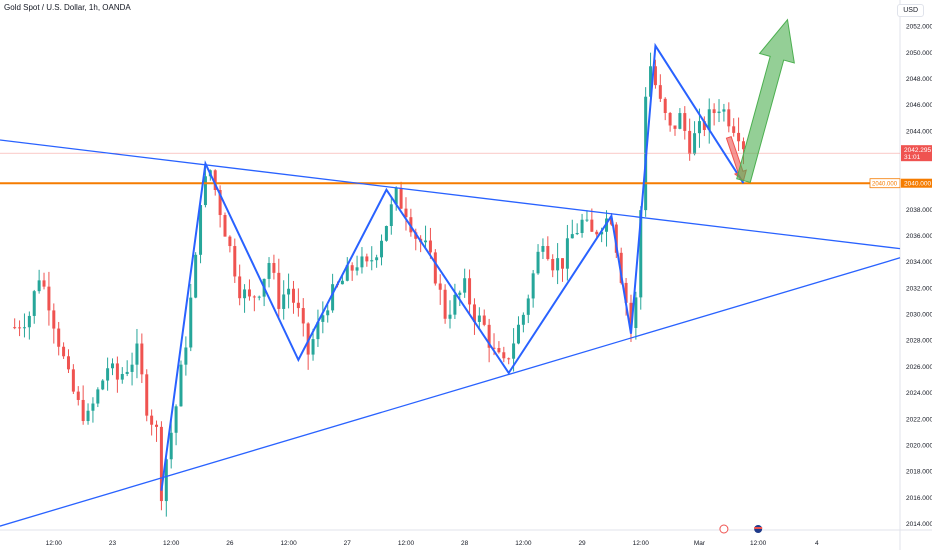  Describe the element at coordinates (724, 529) in the screenshot. I see `event-icon` at that location.